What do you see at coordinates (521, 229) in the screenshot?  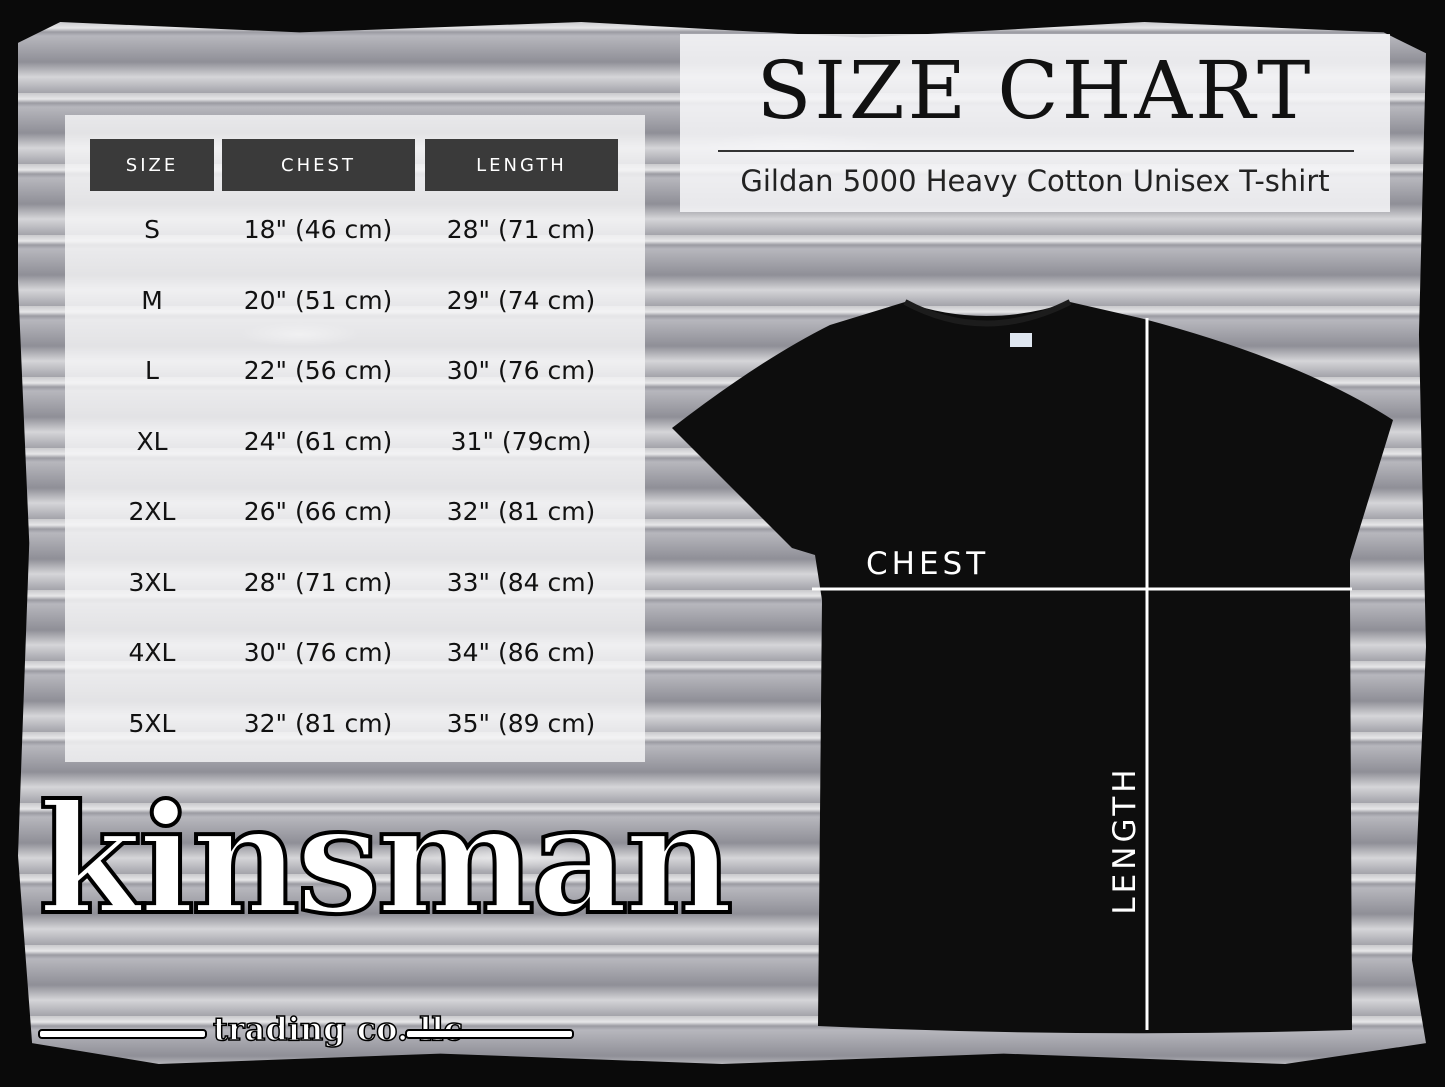 I see `length-cell: 28" (71 cm)` at bounding box center [521, 229].